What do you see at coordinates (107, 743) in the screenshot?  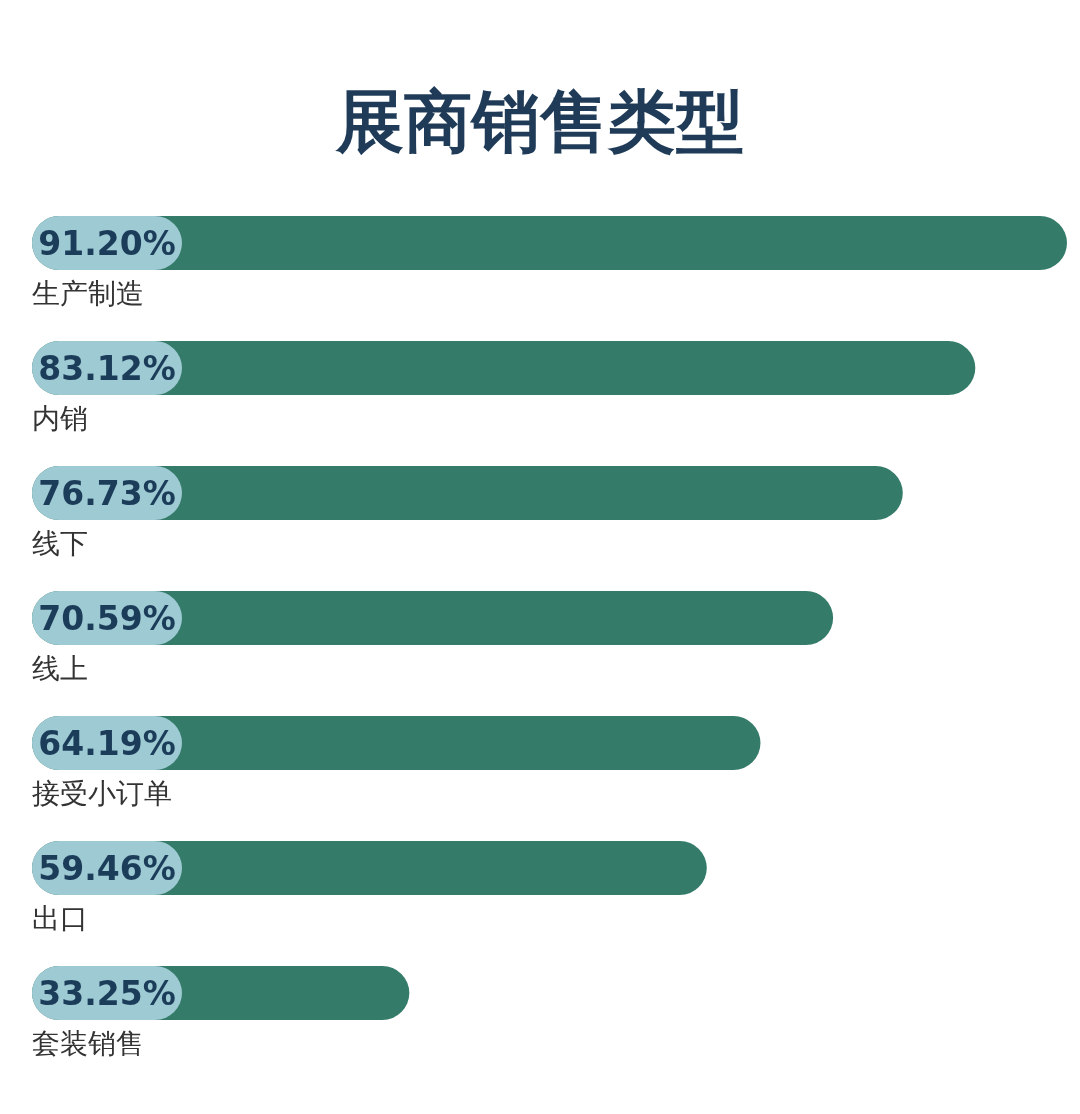 I see `data-label: 64.19%` at bounding box center [107, 743].